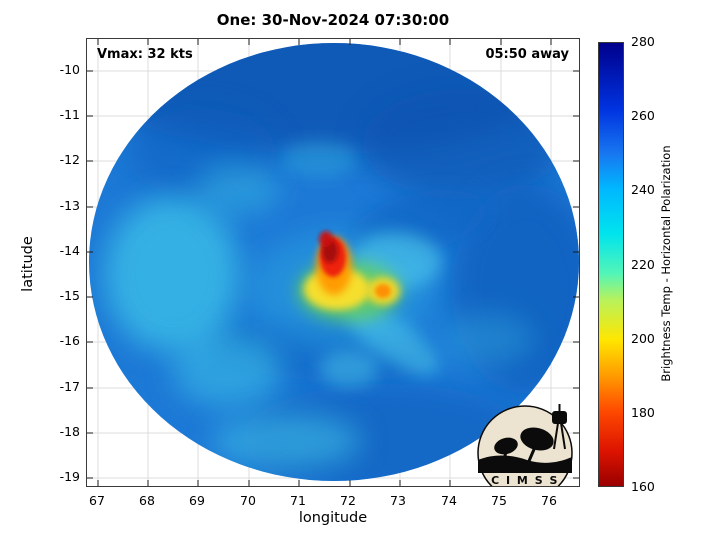 This screenshot has height=540, width=720. I want to click on x-tick-label: 70, so click(248, 500).